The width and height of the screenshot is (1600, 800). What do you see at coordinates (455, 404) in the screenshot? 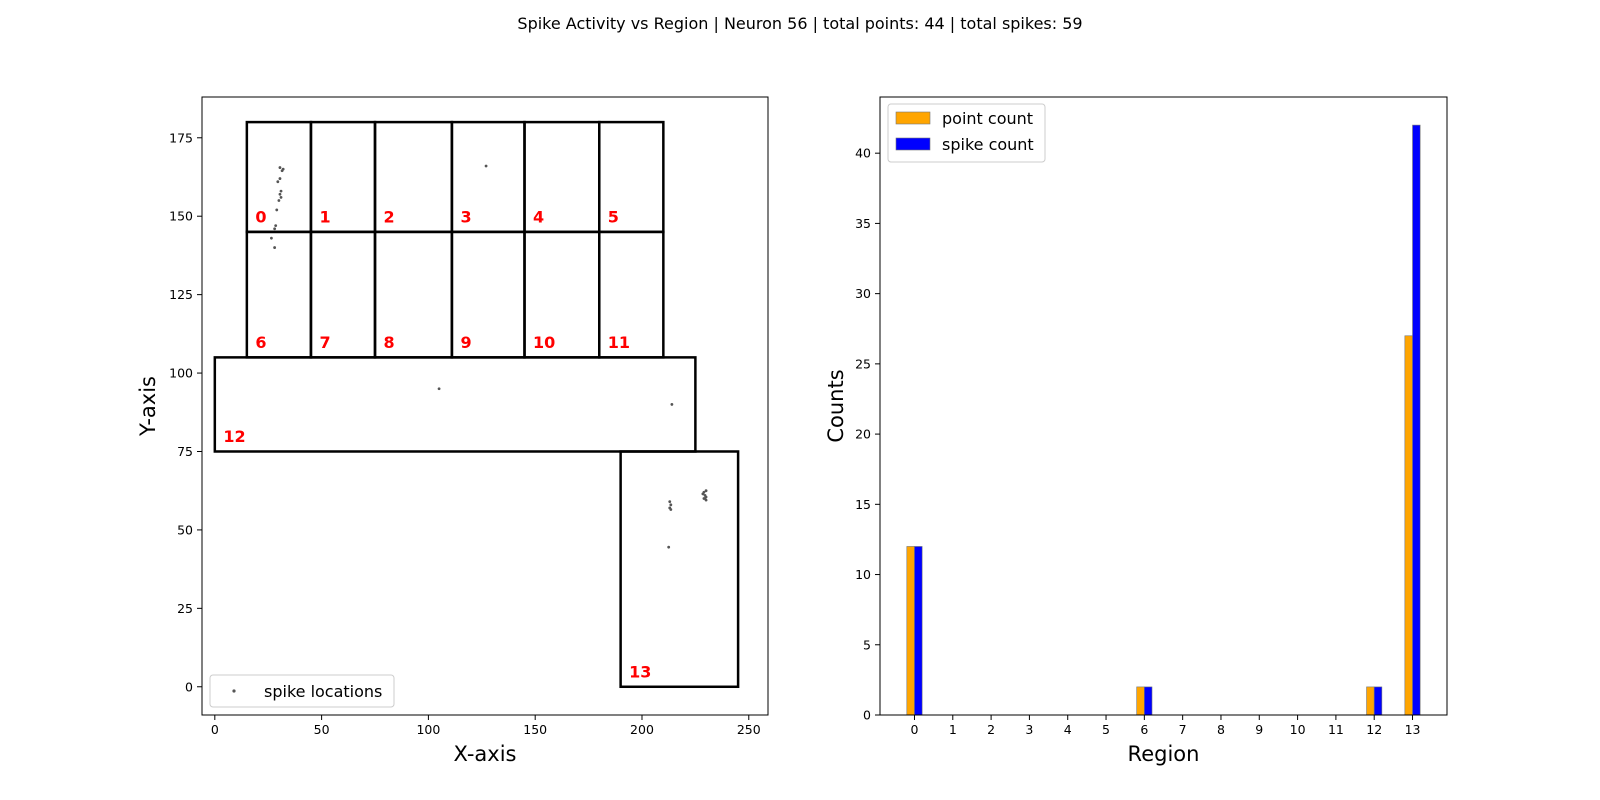
I see `region-12-outline` at bounding box center [455, 404].